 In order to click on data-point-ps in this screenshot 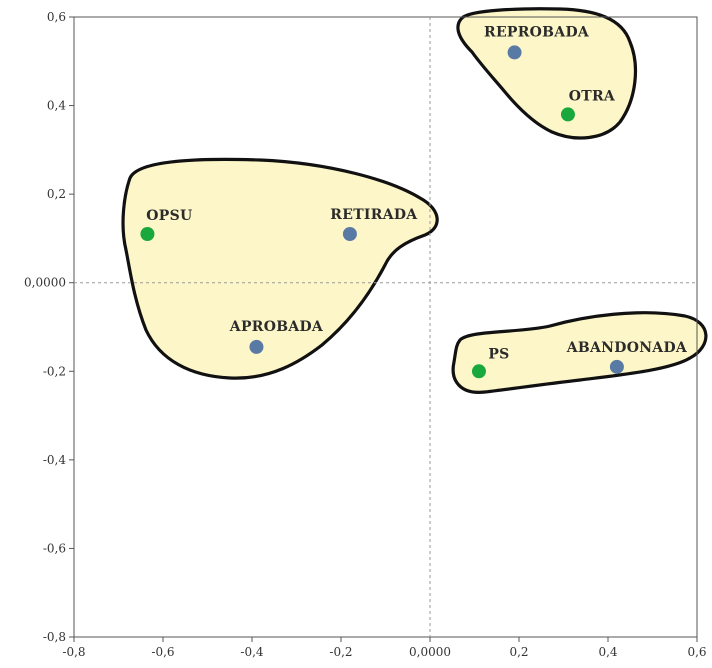, I will do `click(478, 371)`.